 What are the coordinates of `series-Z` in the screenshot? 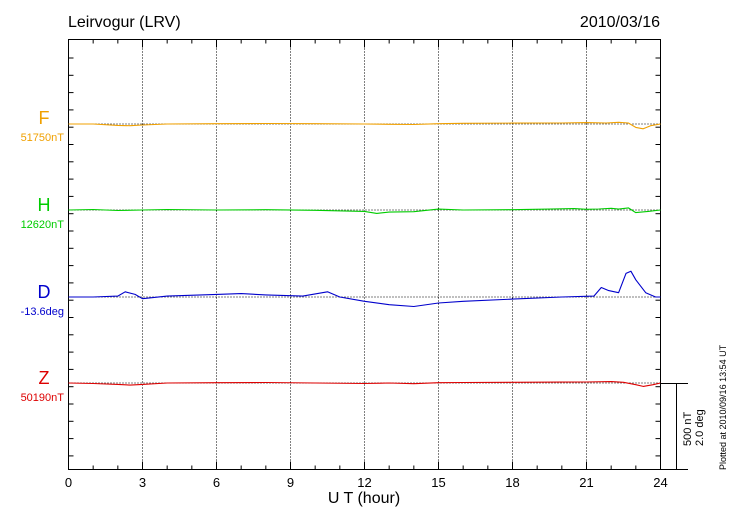 It's located at (364, 384).